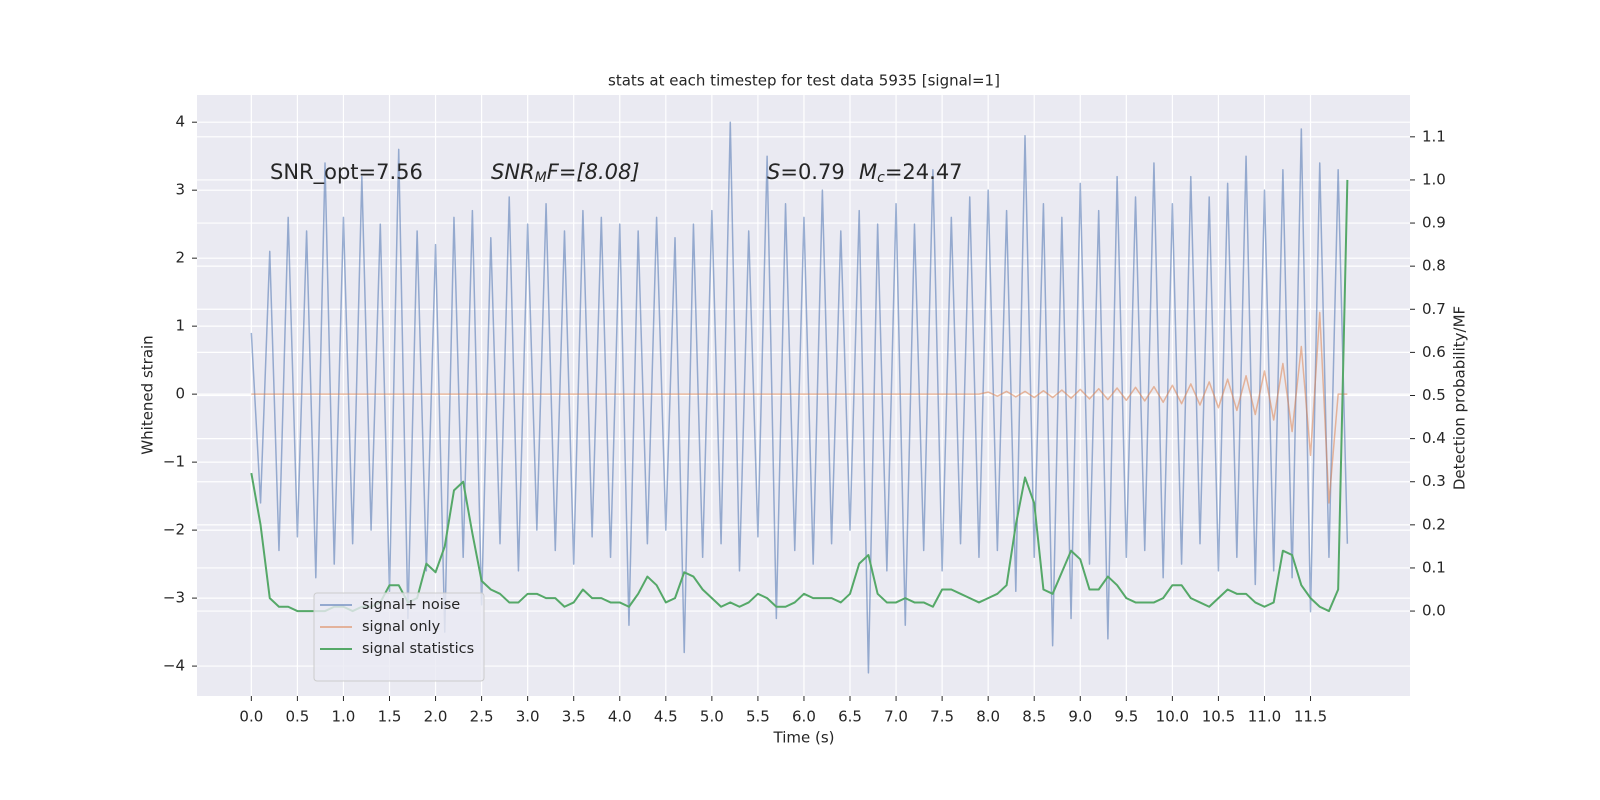 This screenshot has width=1600, height=800. What do you see at coordinates (1434, 438) in the screenshot?
I see `y2-tick-label: 0.4` at bounding box center [1434, 438].